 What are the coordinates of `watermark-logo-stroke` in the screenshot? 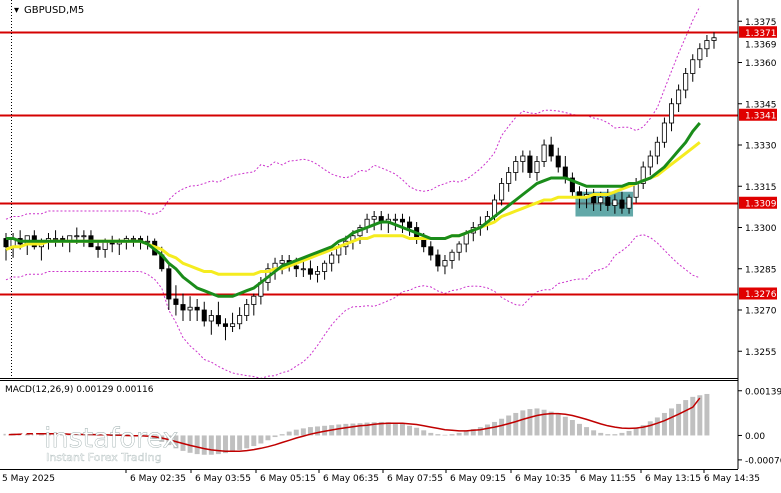 It's located at (21, 437).